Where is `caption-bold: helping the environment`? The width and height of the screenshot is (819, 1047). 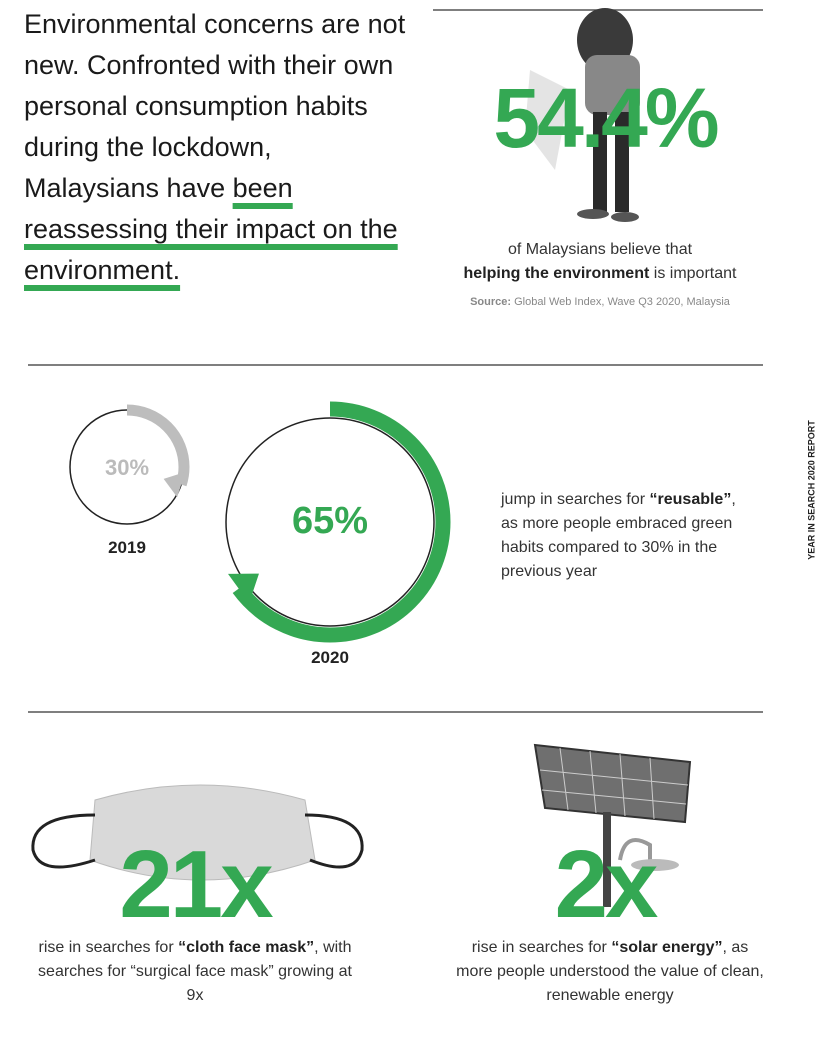 caption-bold: helping the environment is located at coordinates (556, 273).